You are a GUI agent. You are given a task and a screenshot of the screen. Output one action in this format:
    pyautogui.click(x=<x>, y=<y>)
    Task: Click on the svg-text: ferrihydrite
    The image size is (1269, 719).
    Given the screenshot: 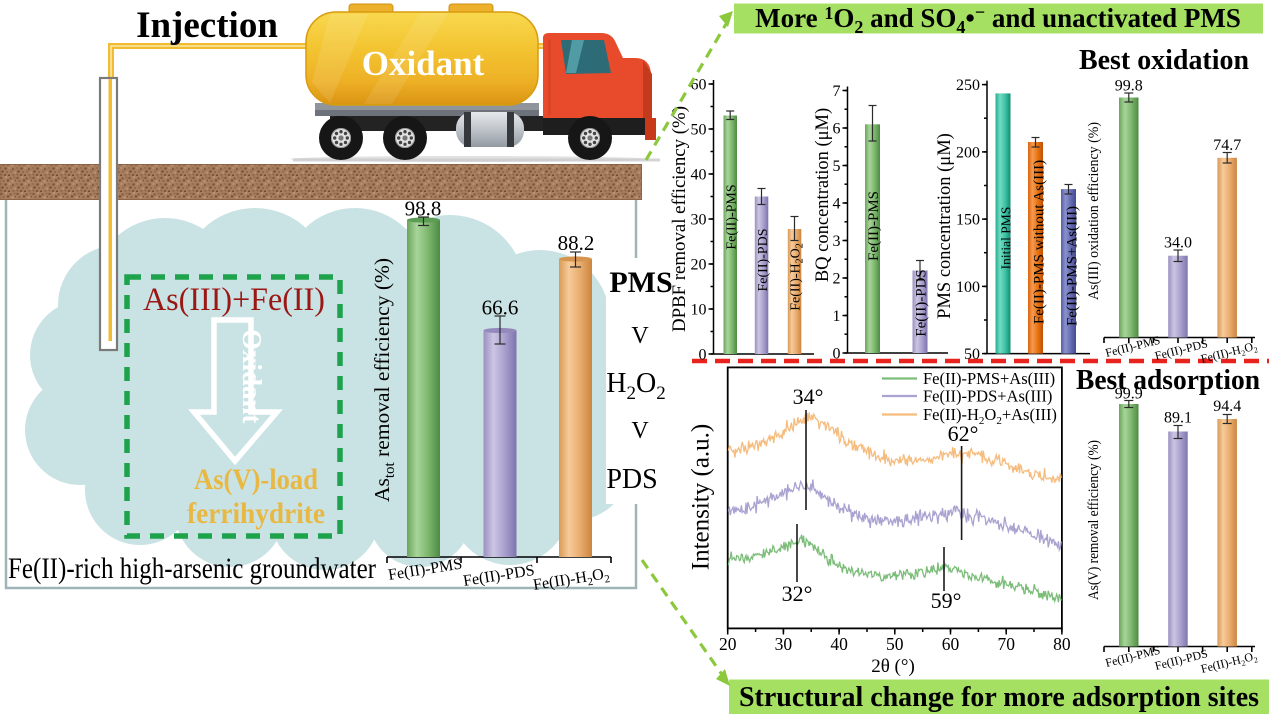 What is the action you would take?
    pyautogui.click(x=256, y=513)
    